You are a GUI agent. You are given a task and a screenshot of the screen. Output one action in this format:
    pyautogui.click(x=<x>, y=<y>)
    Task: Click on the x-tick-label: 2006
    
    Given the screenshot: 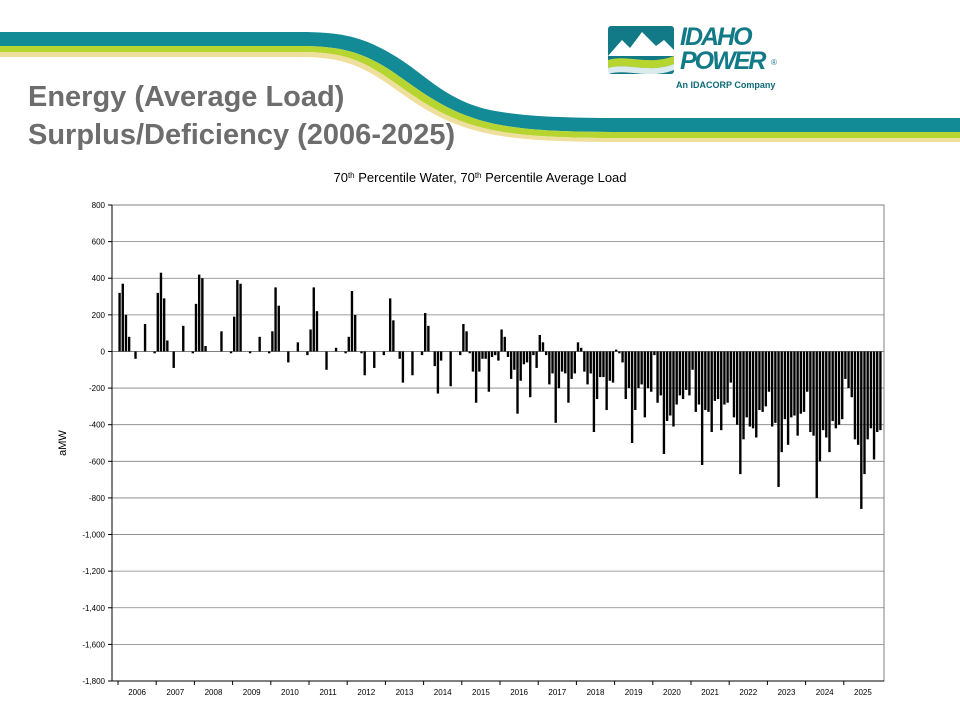 What is the action you would take?
    pyautogui.click(x=137, y=692)
    